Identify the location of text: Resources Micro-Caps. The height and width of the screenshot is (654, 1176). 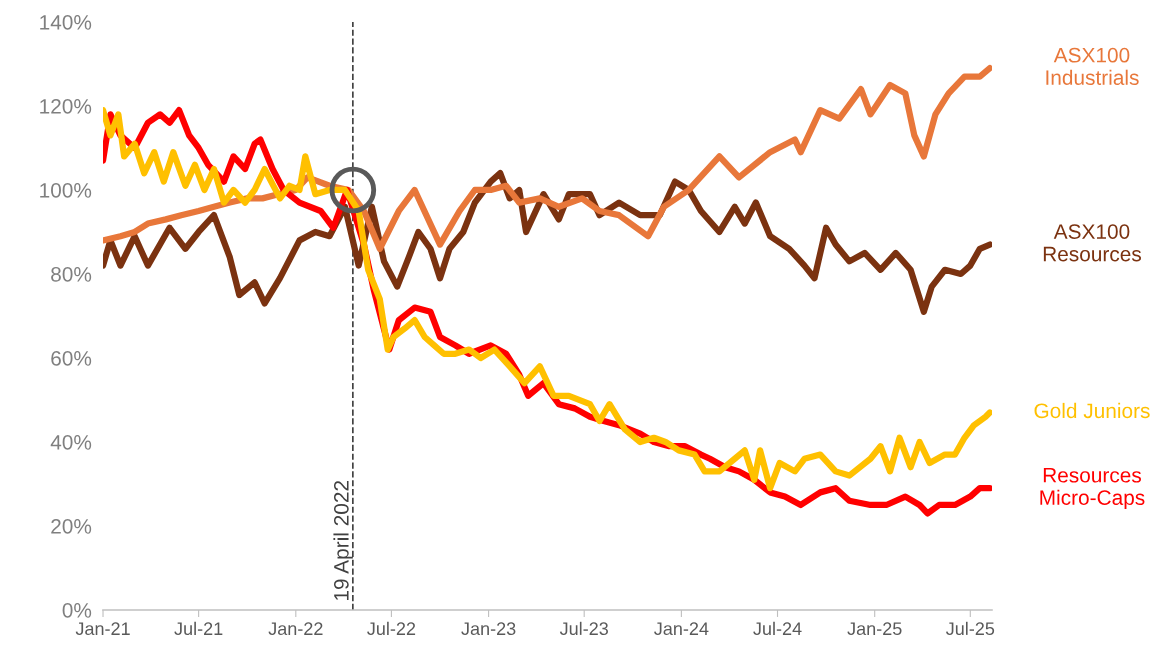
(1092, 489).